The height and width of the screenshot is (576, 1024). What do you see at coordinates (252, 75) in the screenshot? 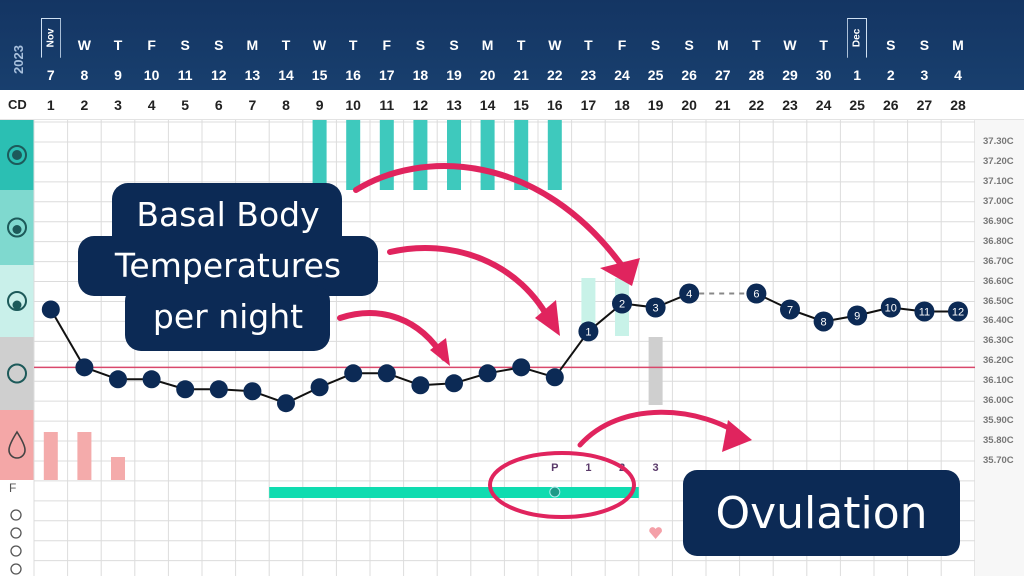
I see `date-label: 13` at bounding box center [252, 75].